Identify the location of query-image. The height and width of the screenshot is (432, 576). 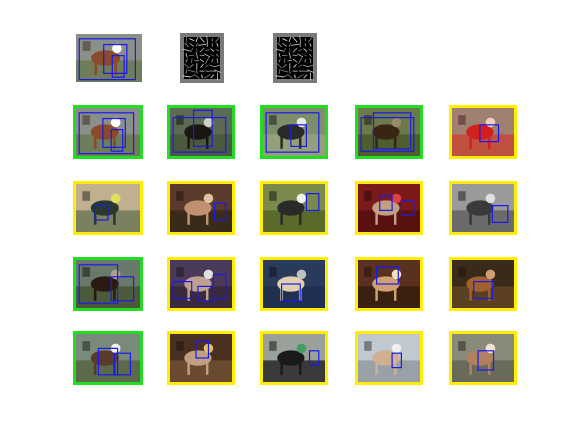
(109, 58).